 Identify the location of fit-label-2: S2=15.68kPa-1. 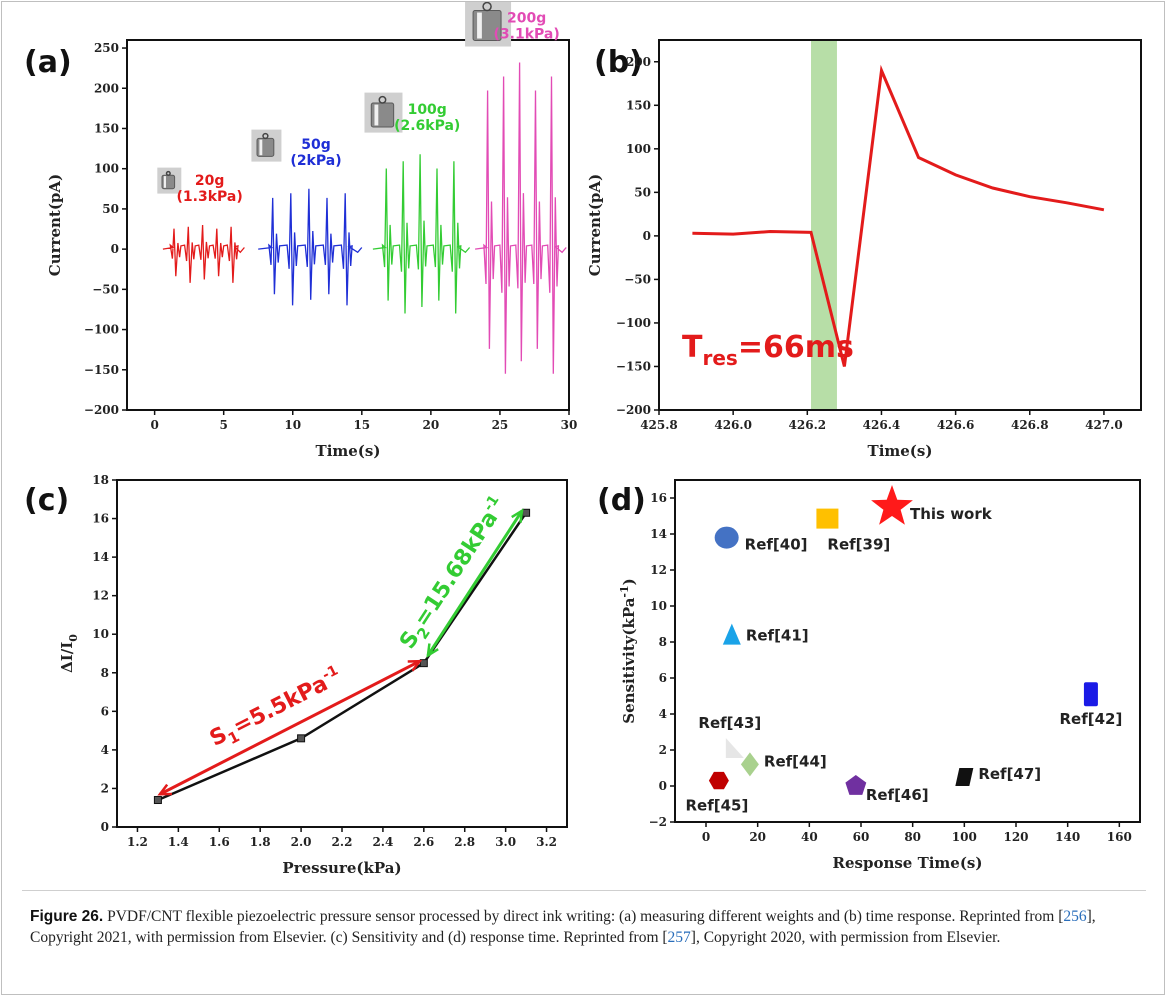
(454, 573).